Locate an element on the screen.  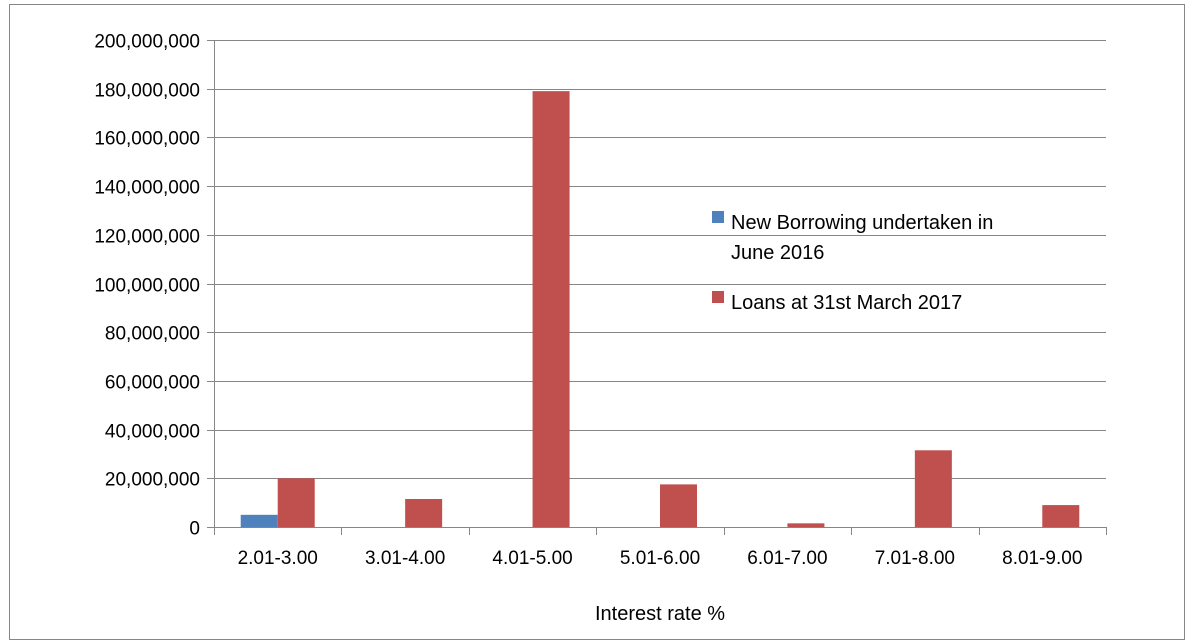
y-tick-label: 100,000,000 is located at coordinates (147, 286).